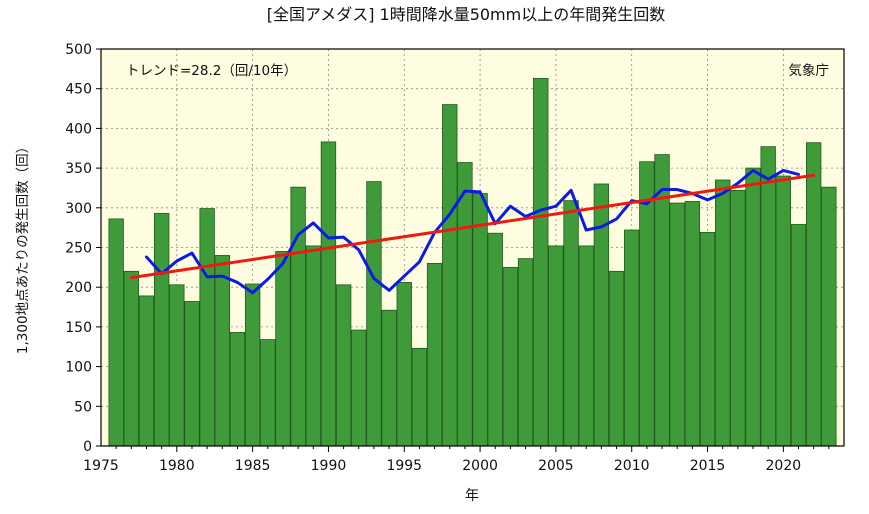 This screenshot has width=869, height=514. Describe the element at coordinates (632, 466) in the screenshot. I see `x-tick-label: 2010` at that location.